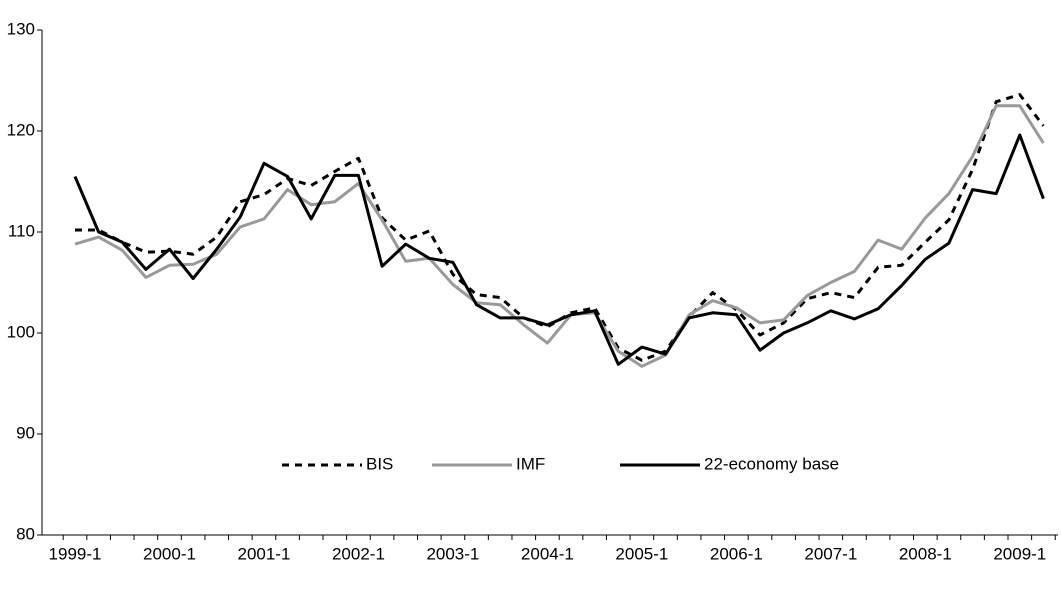 This screenshot has width=1062, height=591. I want to click on legend-label: IMF, so click(530, 463).